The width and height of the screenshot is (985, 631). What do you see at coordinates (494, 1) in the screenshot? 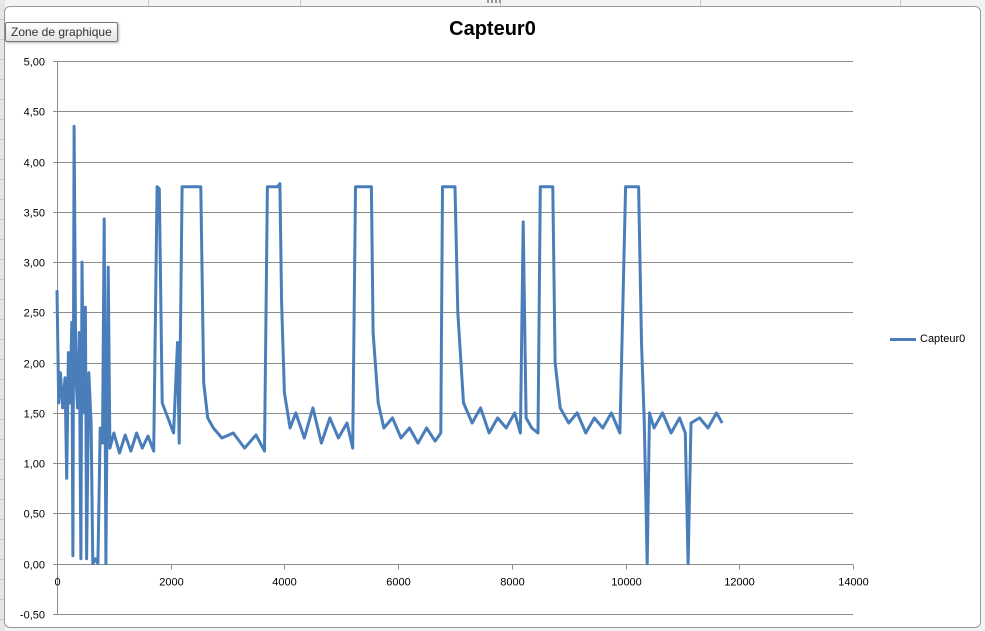
I see `resize-handle` at bounding box center [494, 1].